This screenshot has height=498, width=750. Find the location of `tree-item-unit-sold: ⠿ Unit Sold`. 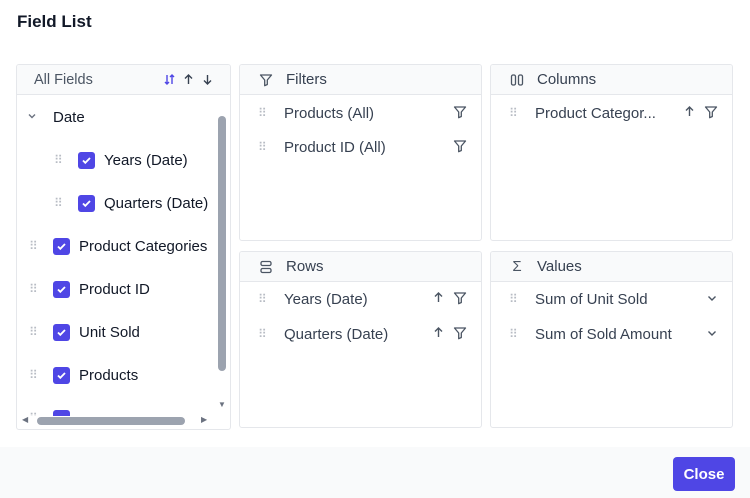

tree-item-unit-sold: ⠿ Unit Sold is located at coordinates (84, 332).